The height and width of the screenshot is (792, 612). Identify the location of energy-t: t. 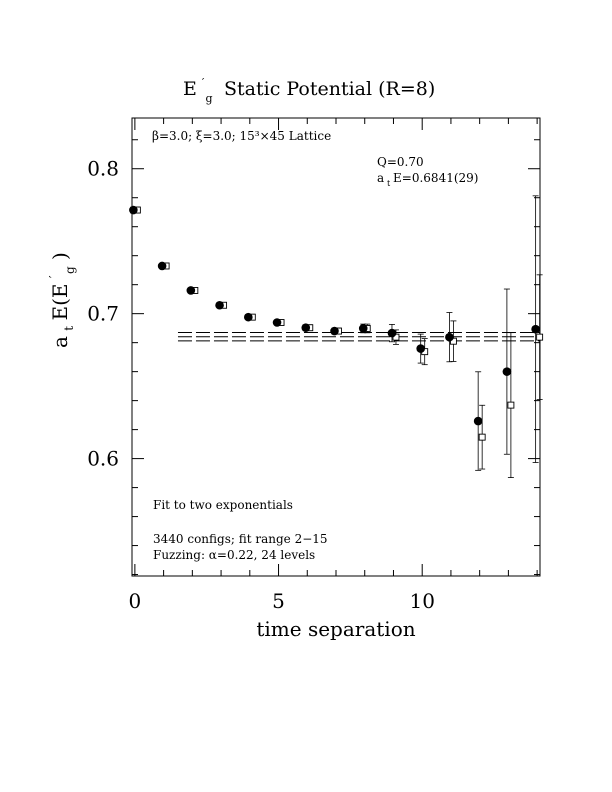
(389, 183).